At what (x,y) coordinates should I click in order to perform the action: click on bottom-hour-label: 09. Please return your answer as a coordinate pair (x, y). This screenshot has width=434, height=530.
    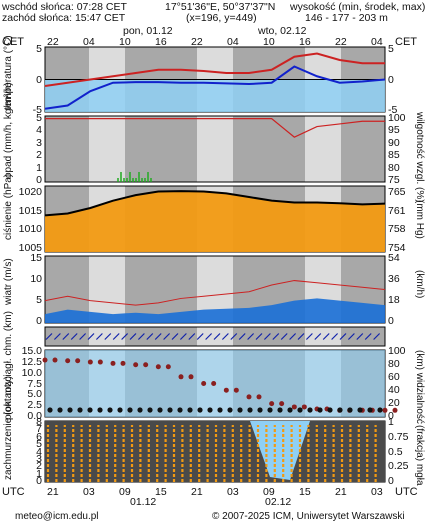
    Looking at the image, I should click on (125, 492).